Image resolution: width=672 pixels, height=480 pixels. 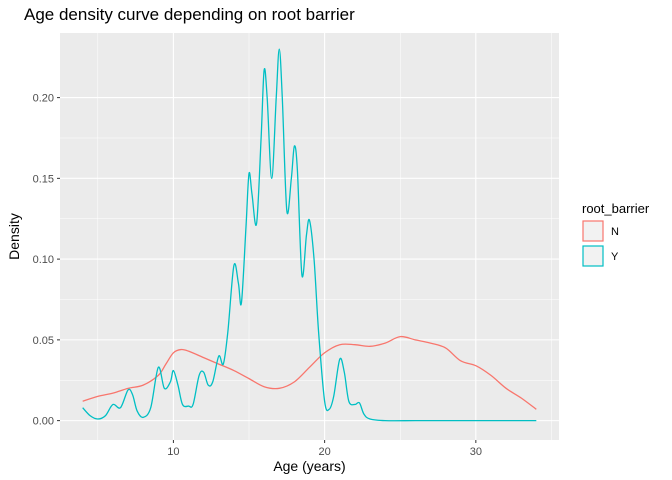 I want to click on x-tick-label: 30, so click(x=476, y=452).